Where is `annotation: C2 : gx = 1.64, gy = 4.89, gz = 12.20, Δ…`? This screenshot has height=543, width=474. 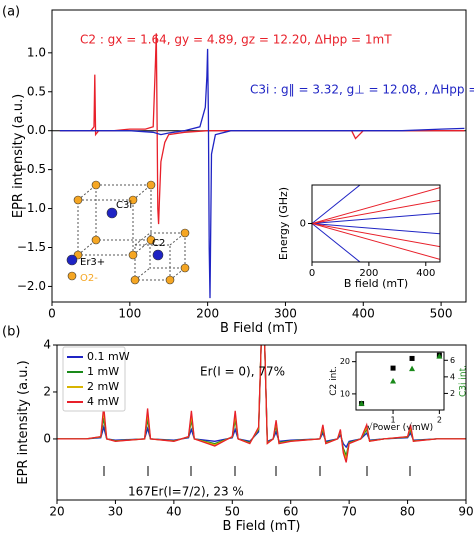
annotation: C2 : gx = 1.64, gy = 4.89, gz = 12.20, Δ… is located at coordinates (236, 40).